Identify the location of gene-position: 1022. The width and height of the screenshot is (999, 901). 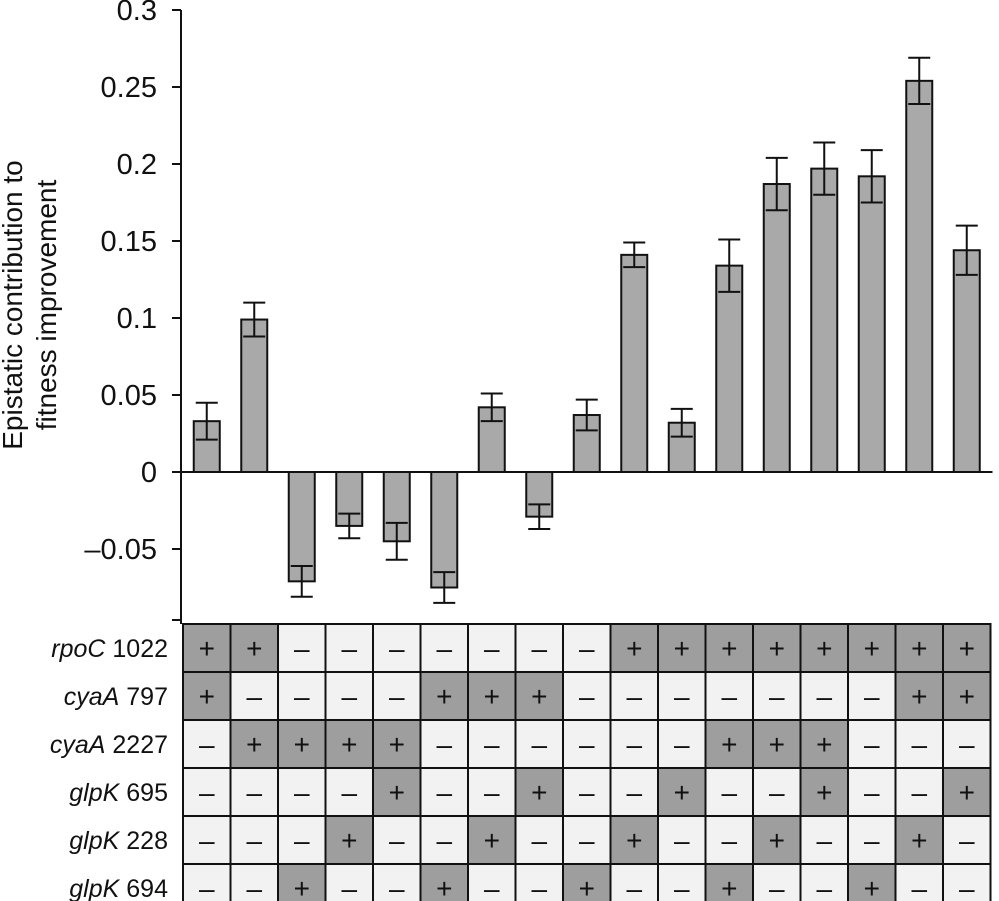
(136, 649).